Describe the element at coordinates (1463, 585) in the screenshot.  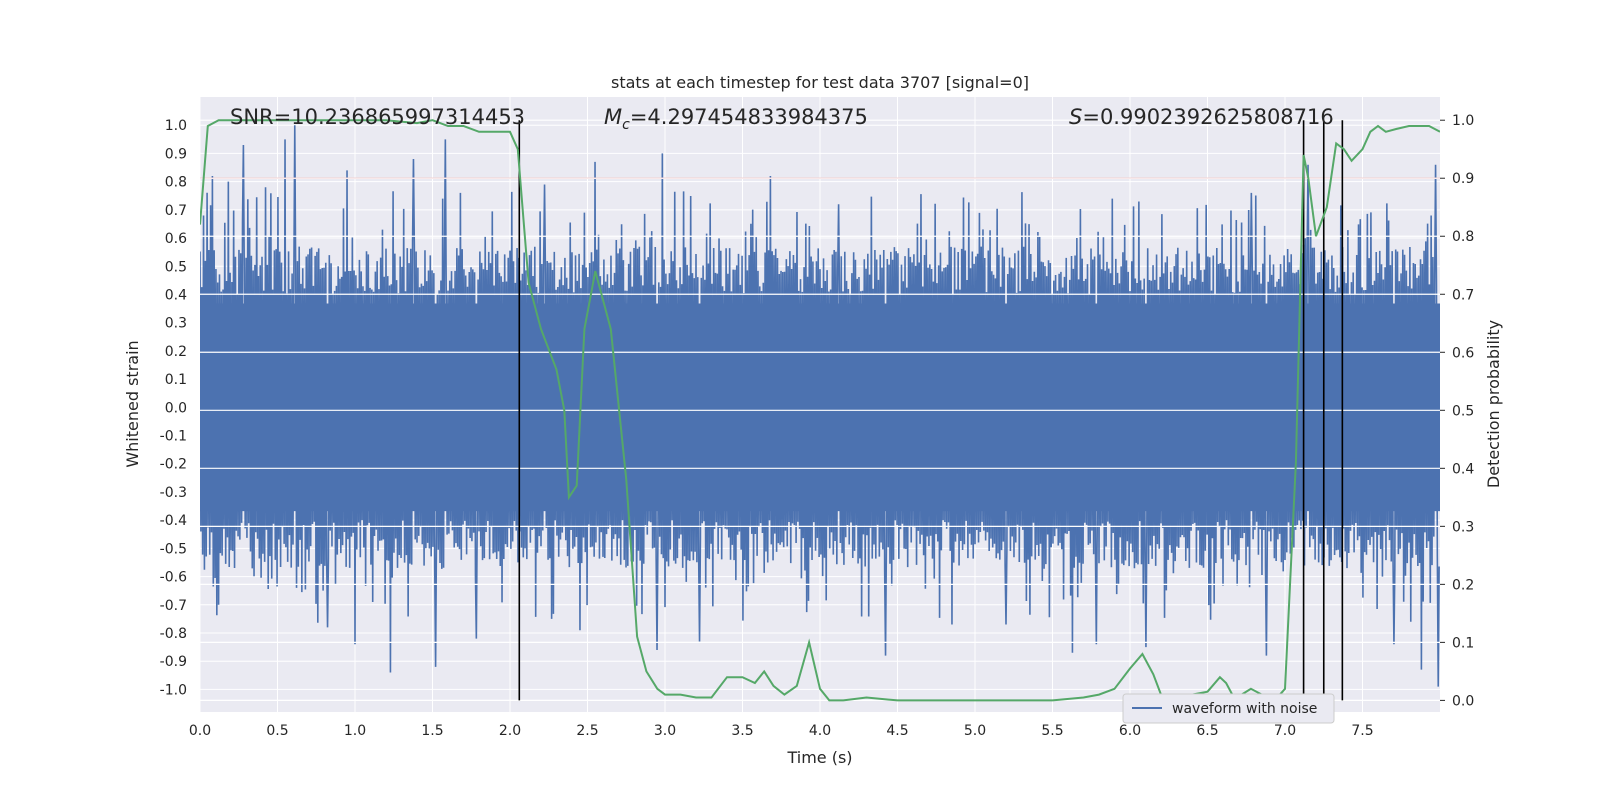
I see `y-right-tick-label: 0.2` at that location.